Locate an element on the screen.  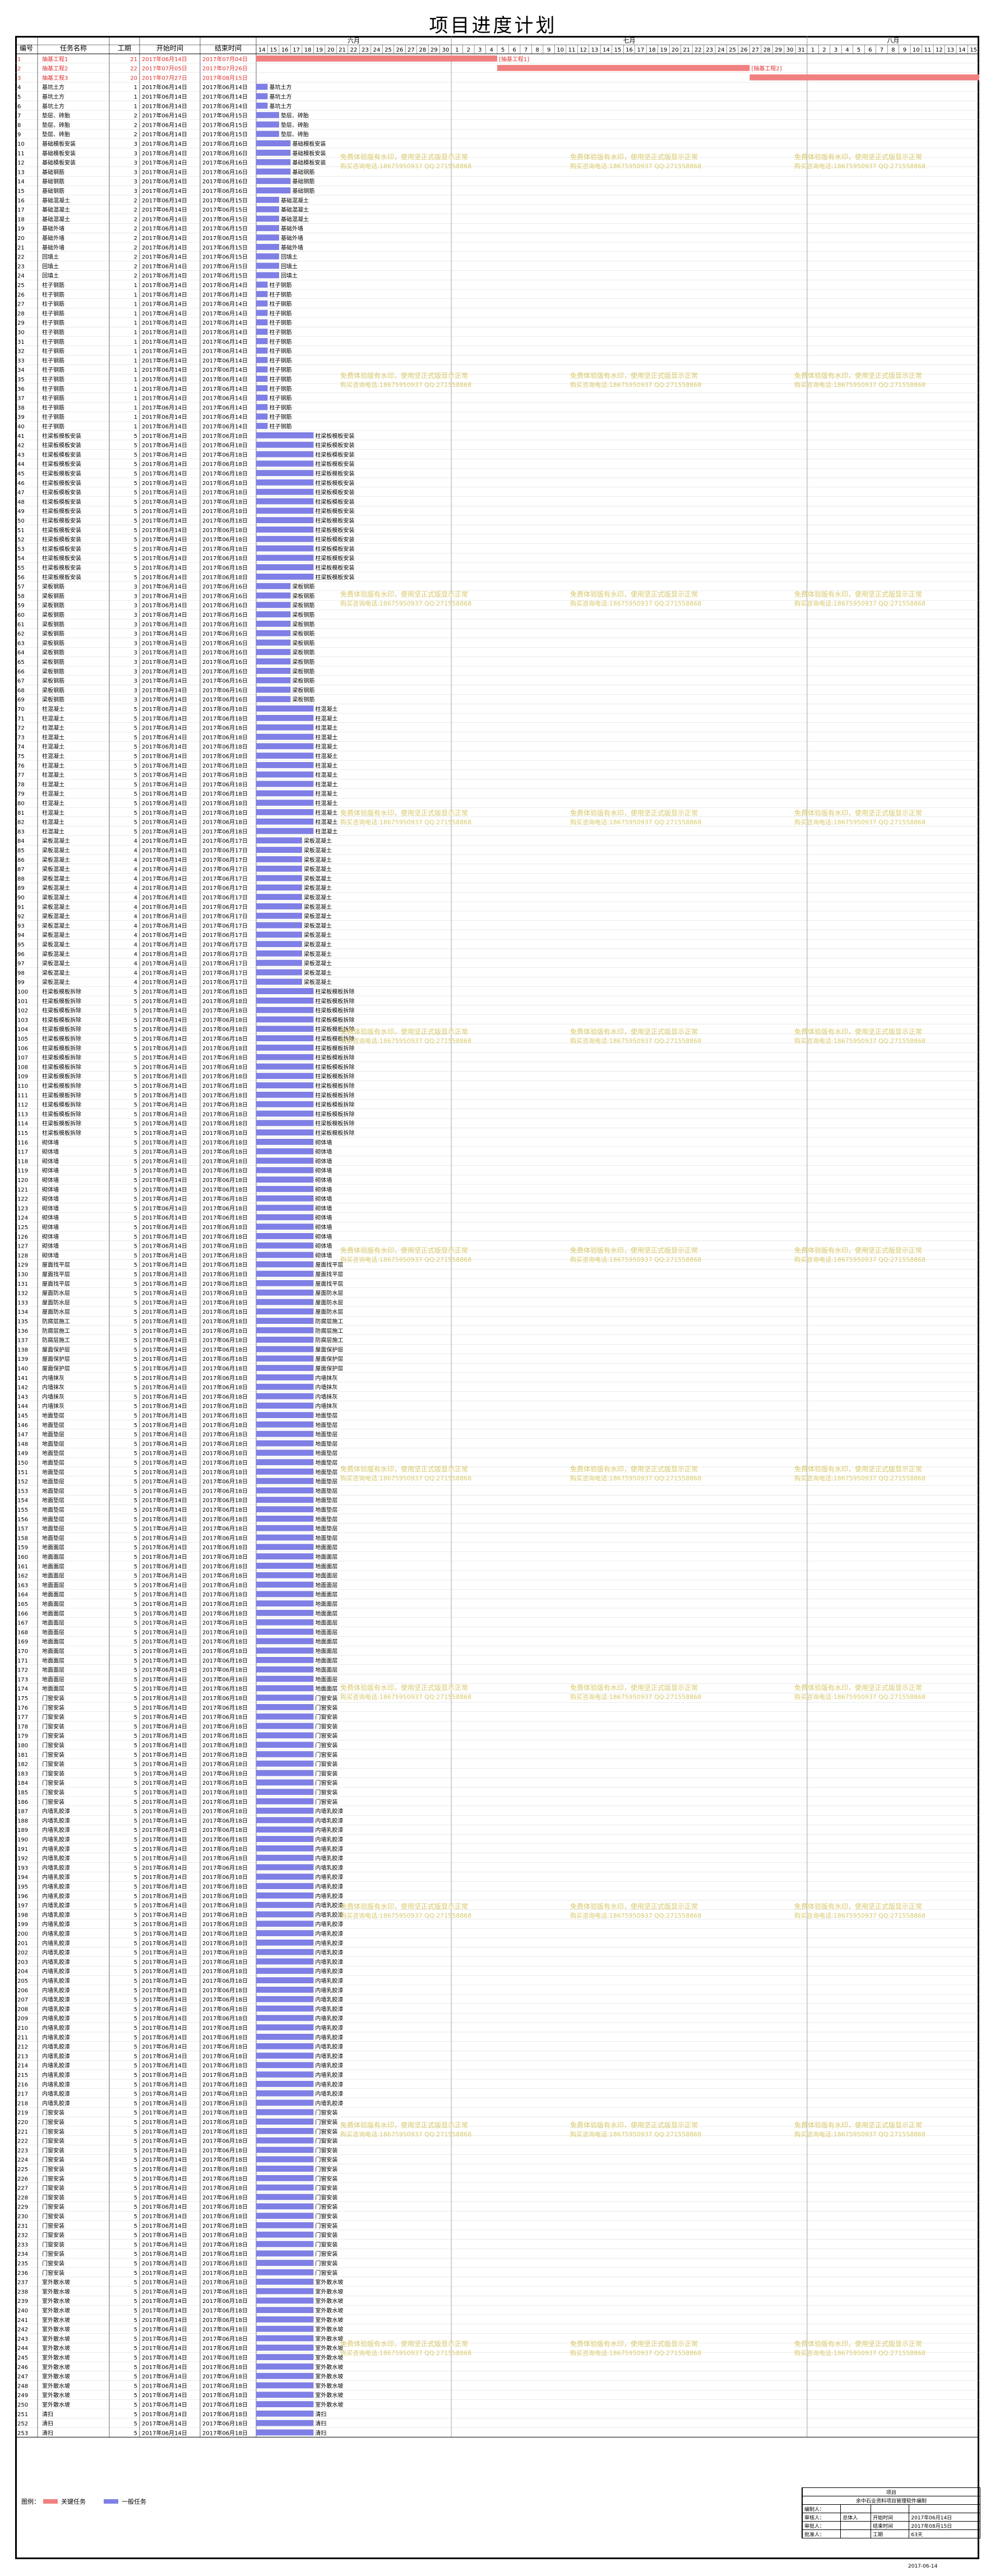
row-id: 77 is located at coordinates (21, 776).